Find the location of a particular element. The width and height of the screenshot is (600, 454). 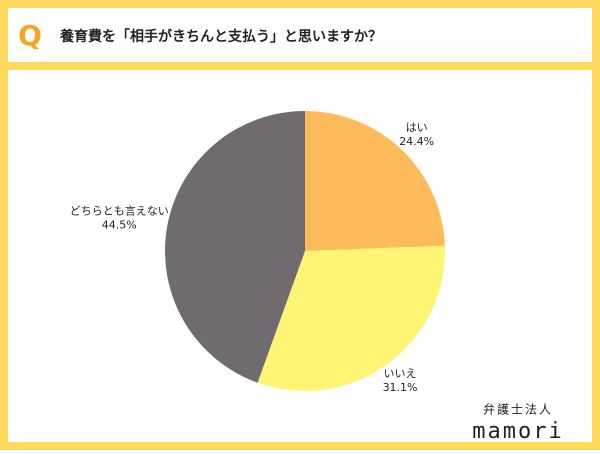

value-label: 31.1% is located at coordinates (400, 387).